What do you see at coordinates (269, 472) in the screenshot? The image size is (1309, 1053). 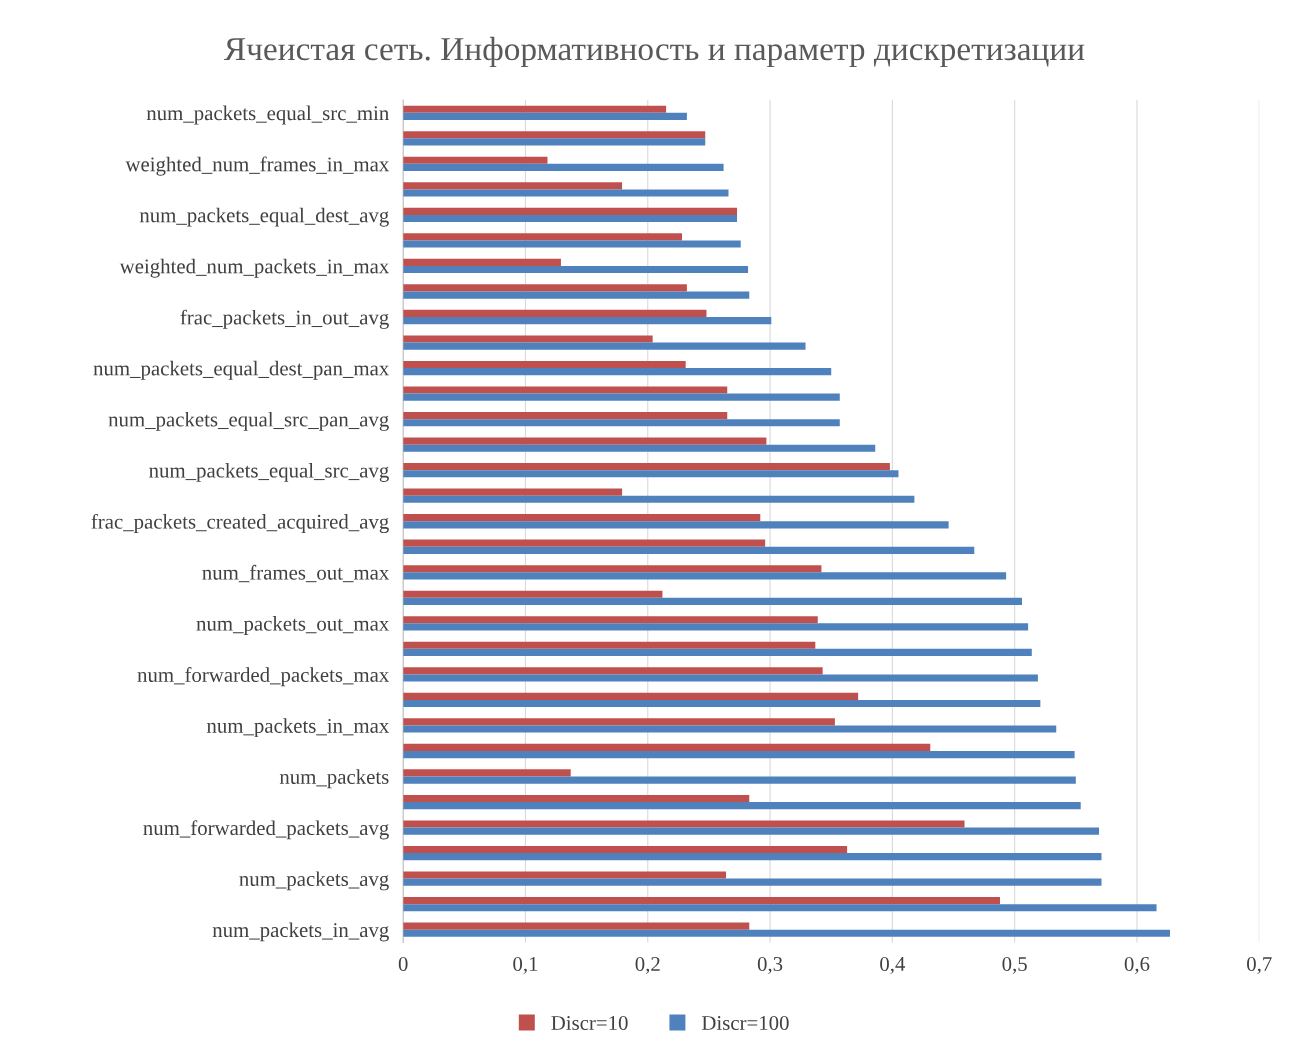 I see `y-tick-label: num_packets_equal_src_avg` at bounding box center [269, 472].